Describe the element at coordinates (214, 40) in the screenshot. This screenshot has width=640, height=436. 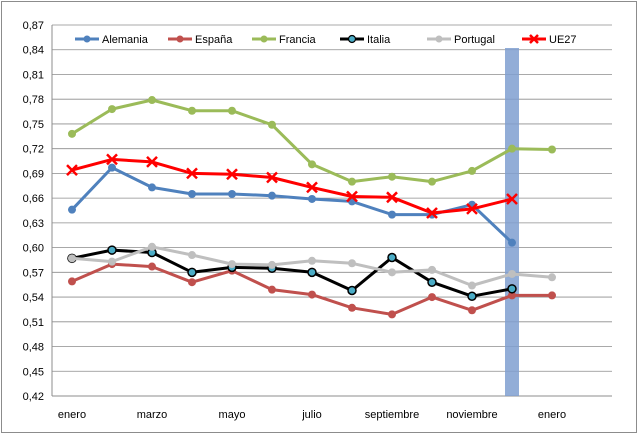
I see `legend-label-espana: España` at that location.